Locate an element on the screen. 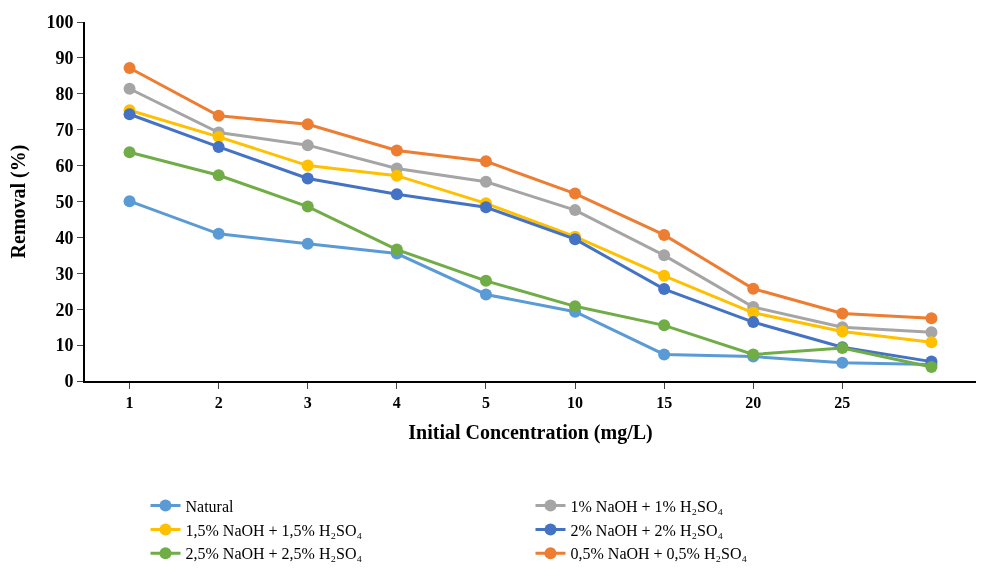 This screenshot has width=1006, height=583. y-tick-label: 90 is located at coordinates (64, 58).